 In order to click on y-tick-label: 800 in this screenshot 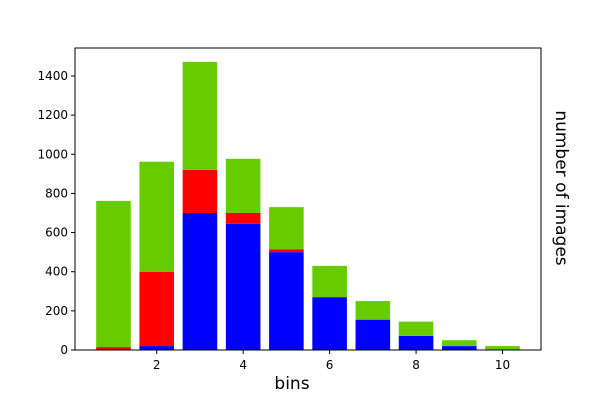, I will do `click(56, 193)`.